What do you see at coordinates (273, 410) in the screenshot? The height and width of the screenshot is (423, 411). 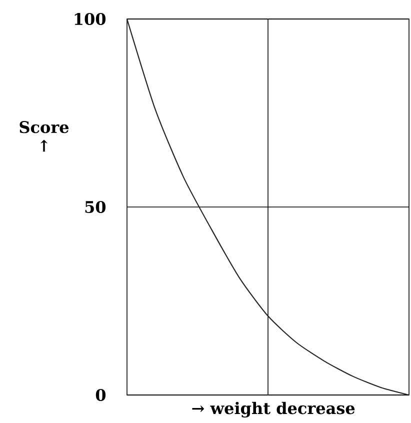 I see `x-axis-title: → weight decrease` at bounding box center [273, 410].